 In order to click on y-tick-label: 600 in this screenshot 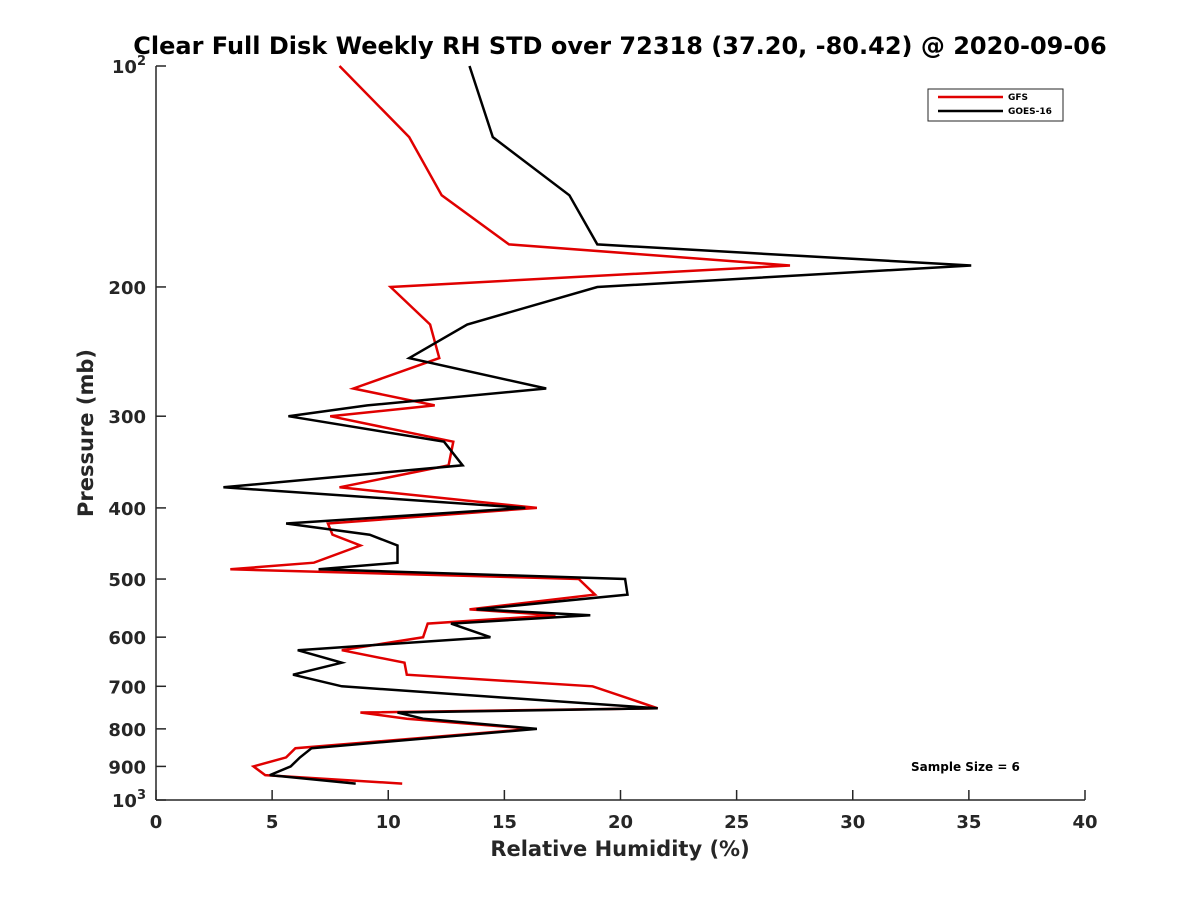, I will do `click(127, 638)`.